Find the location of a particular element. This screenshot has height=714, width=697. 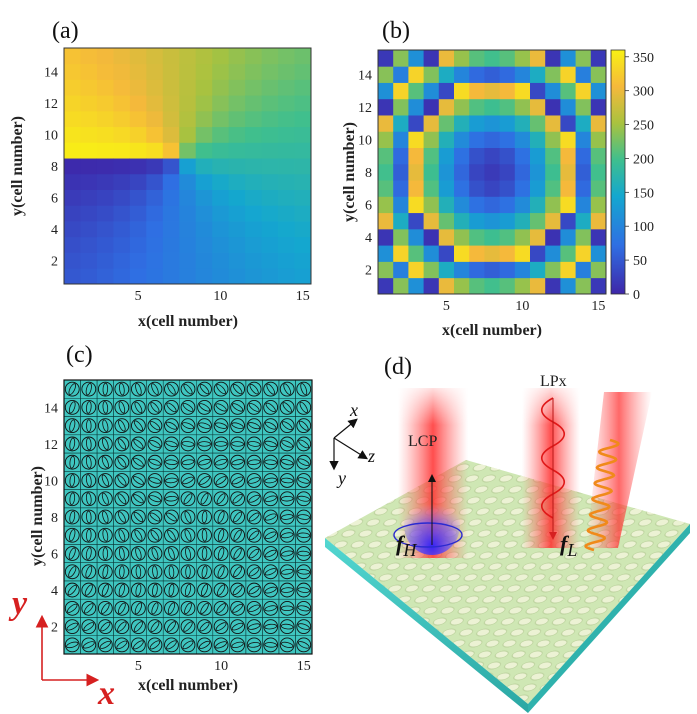

colorbar-tick-label: 100 is located at coordinates (643, 227).